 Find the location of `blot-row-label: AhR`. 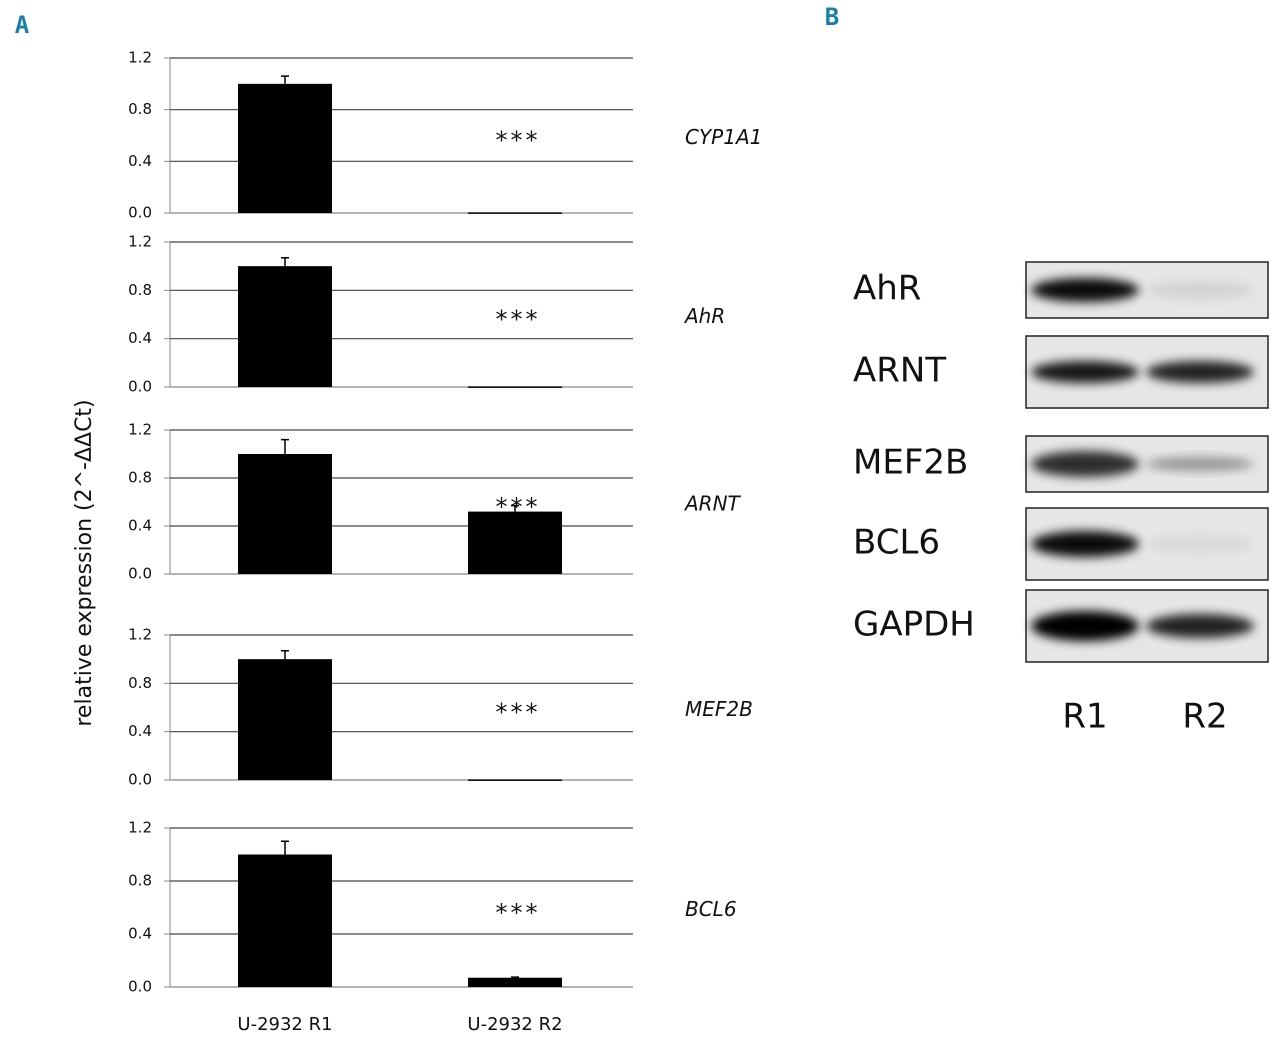

blot-row-label: AhR is located at coordinates (887, 289).